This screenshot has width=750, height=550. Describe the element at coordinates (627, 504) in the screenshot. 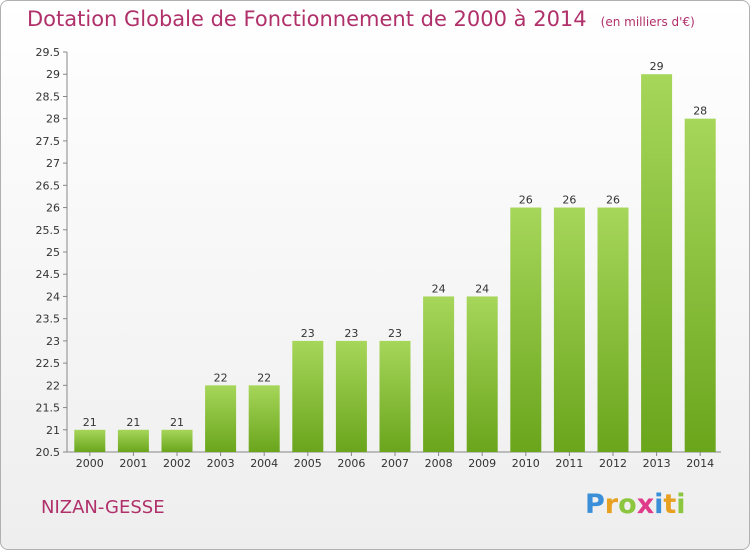

I see `logo-letter: o` at that location.